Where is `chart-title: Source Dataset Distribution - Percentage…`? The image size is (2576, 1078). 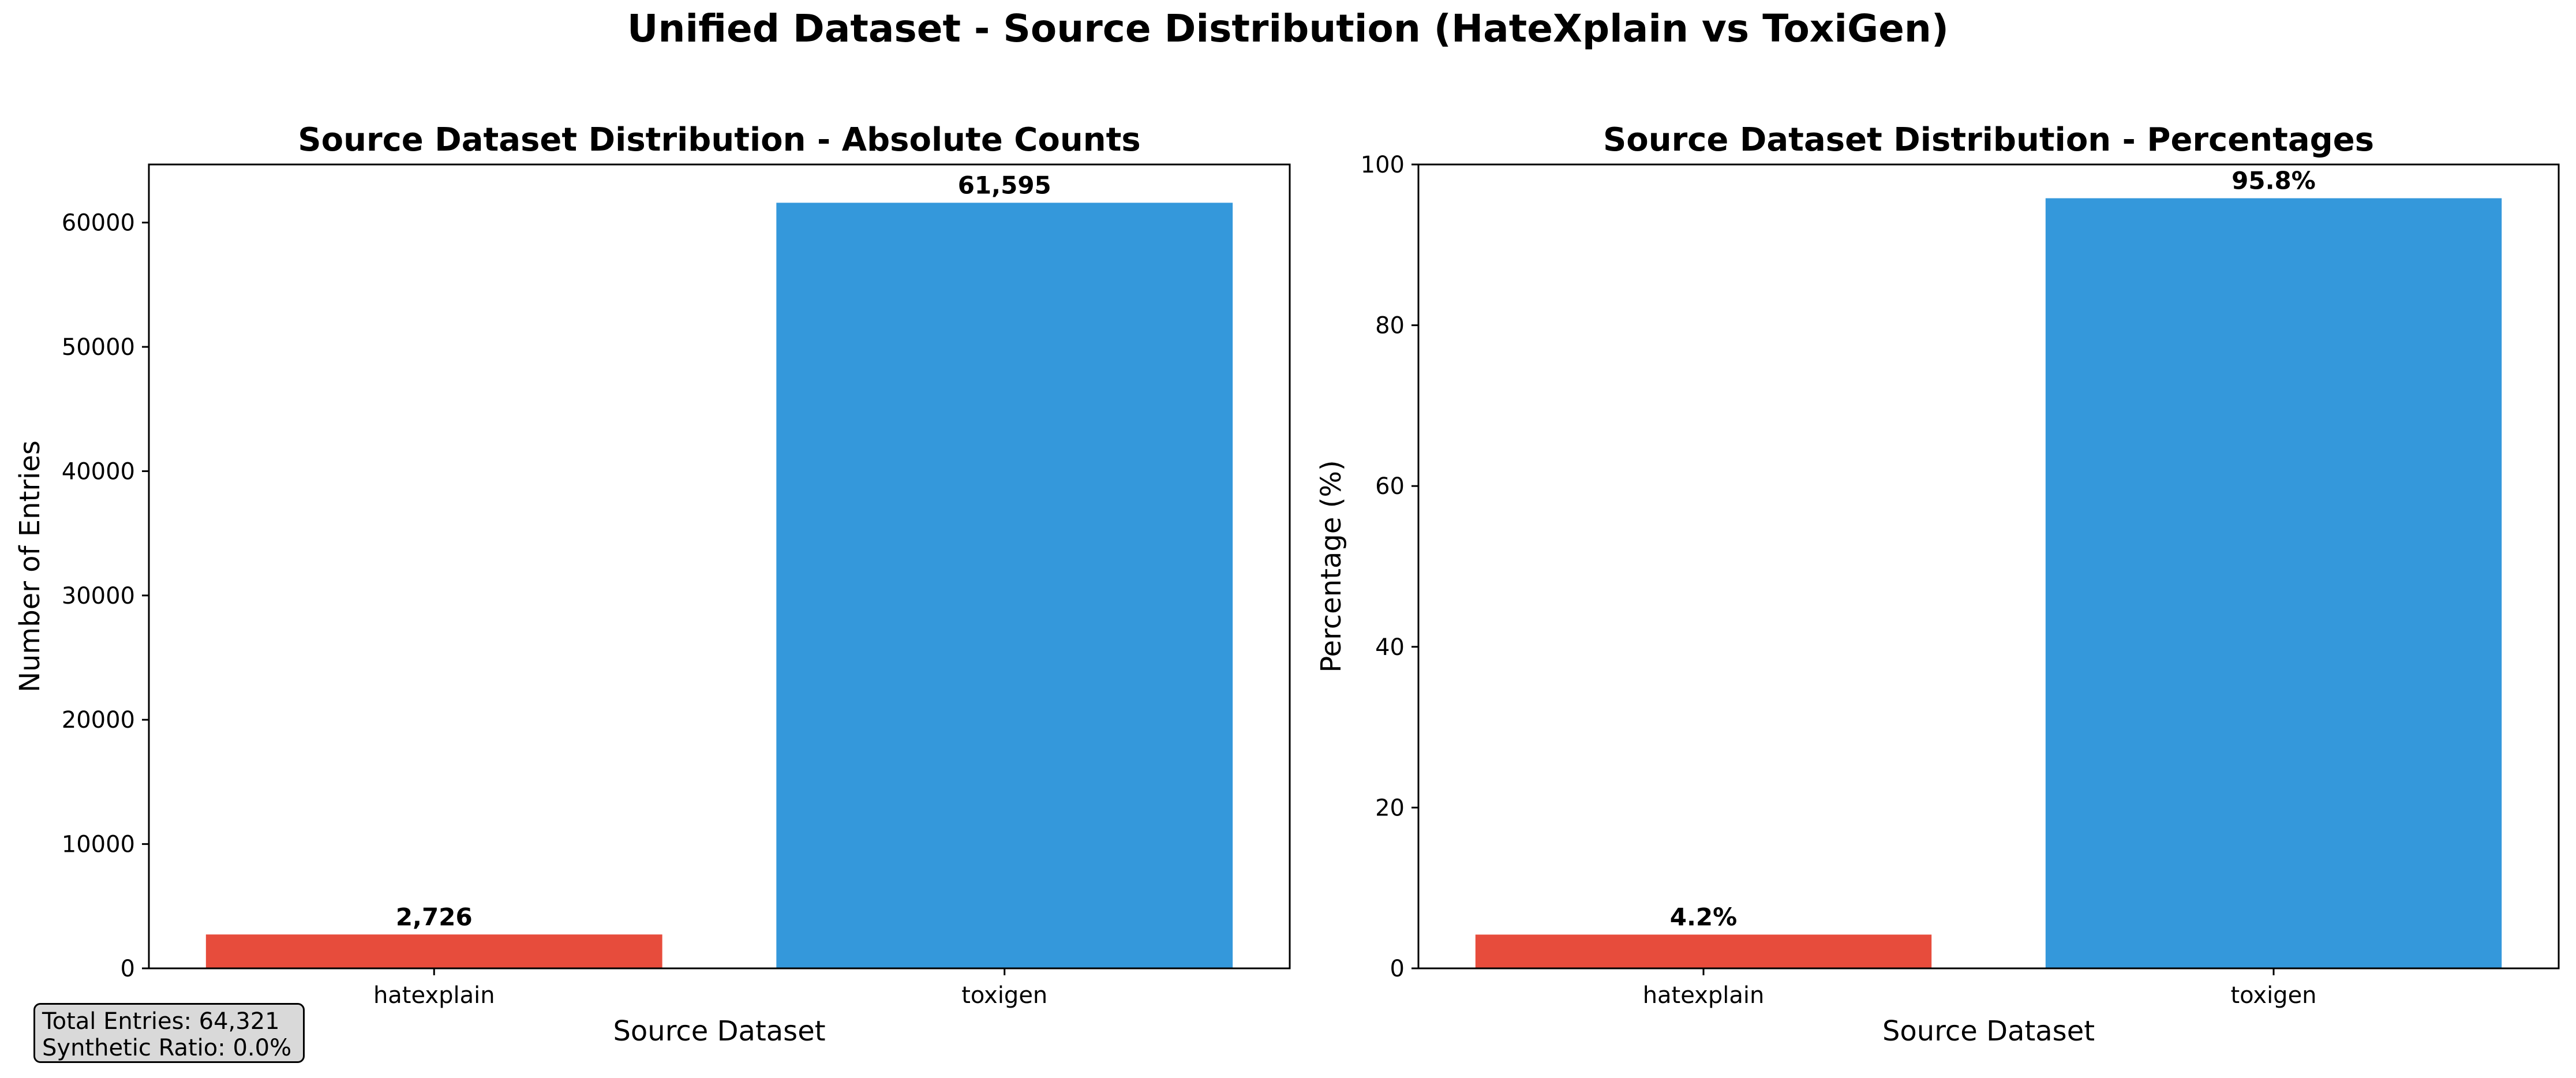
chart-title: Source Dataset Distribution - Percentage… is located at coordinates (1988, 140).